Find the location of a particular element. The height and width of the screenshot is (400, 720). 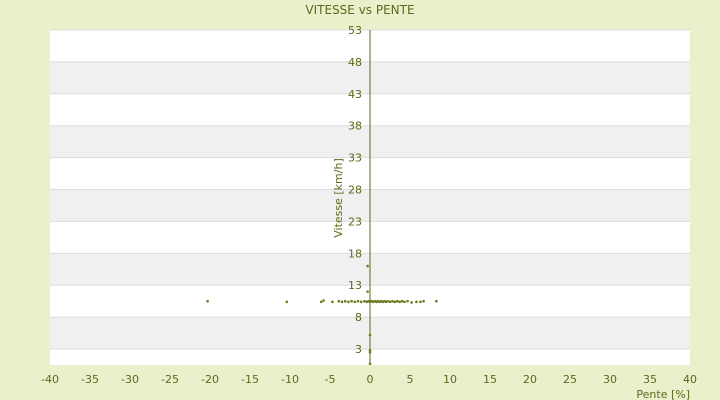

x-tick-label: -30 is located at coordinates (130, 379).